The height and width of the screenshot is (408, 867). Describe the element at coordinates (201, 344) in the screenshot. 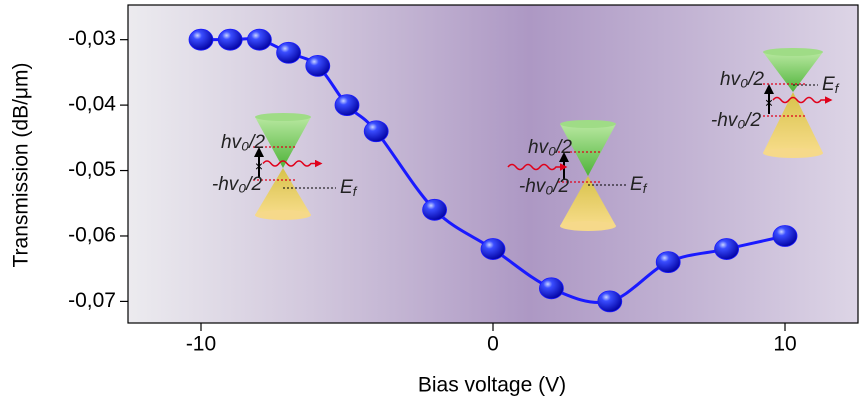

I see `x-tick-label: -10` at that location.